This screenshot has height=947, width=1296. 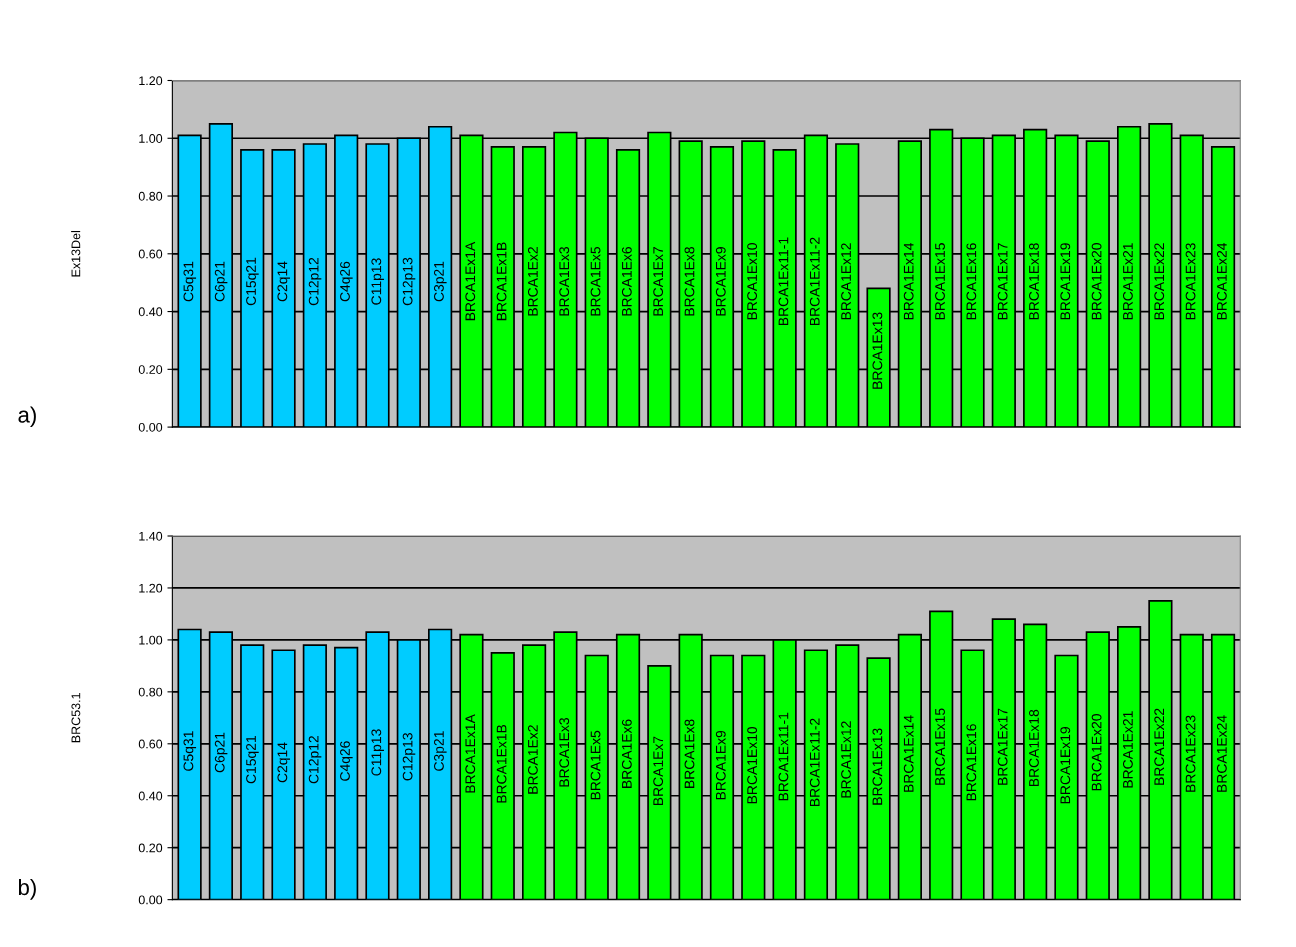 I want to click on y-axis-title: Ex13Del, so click(x=76, y=254).